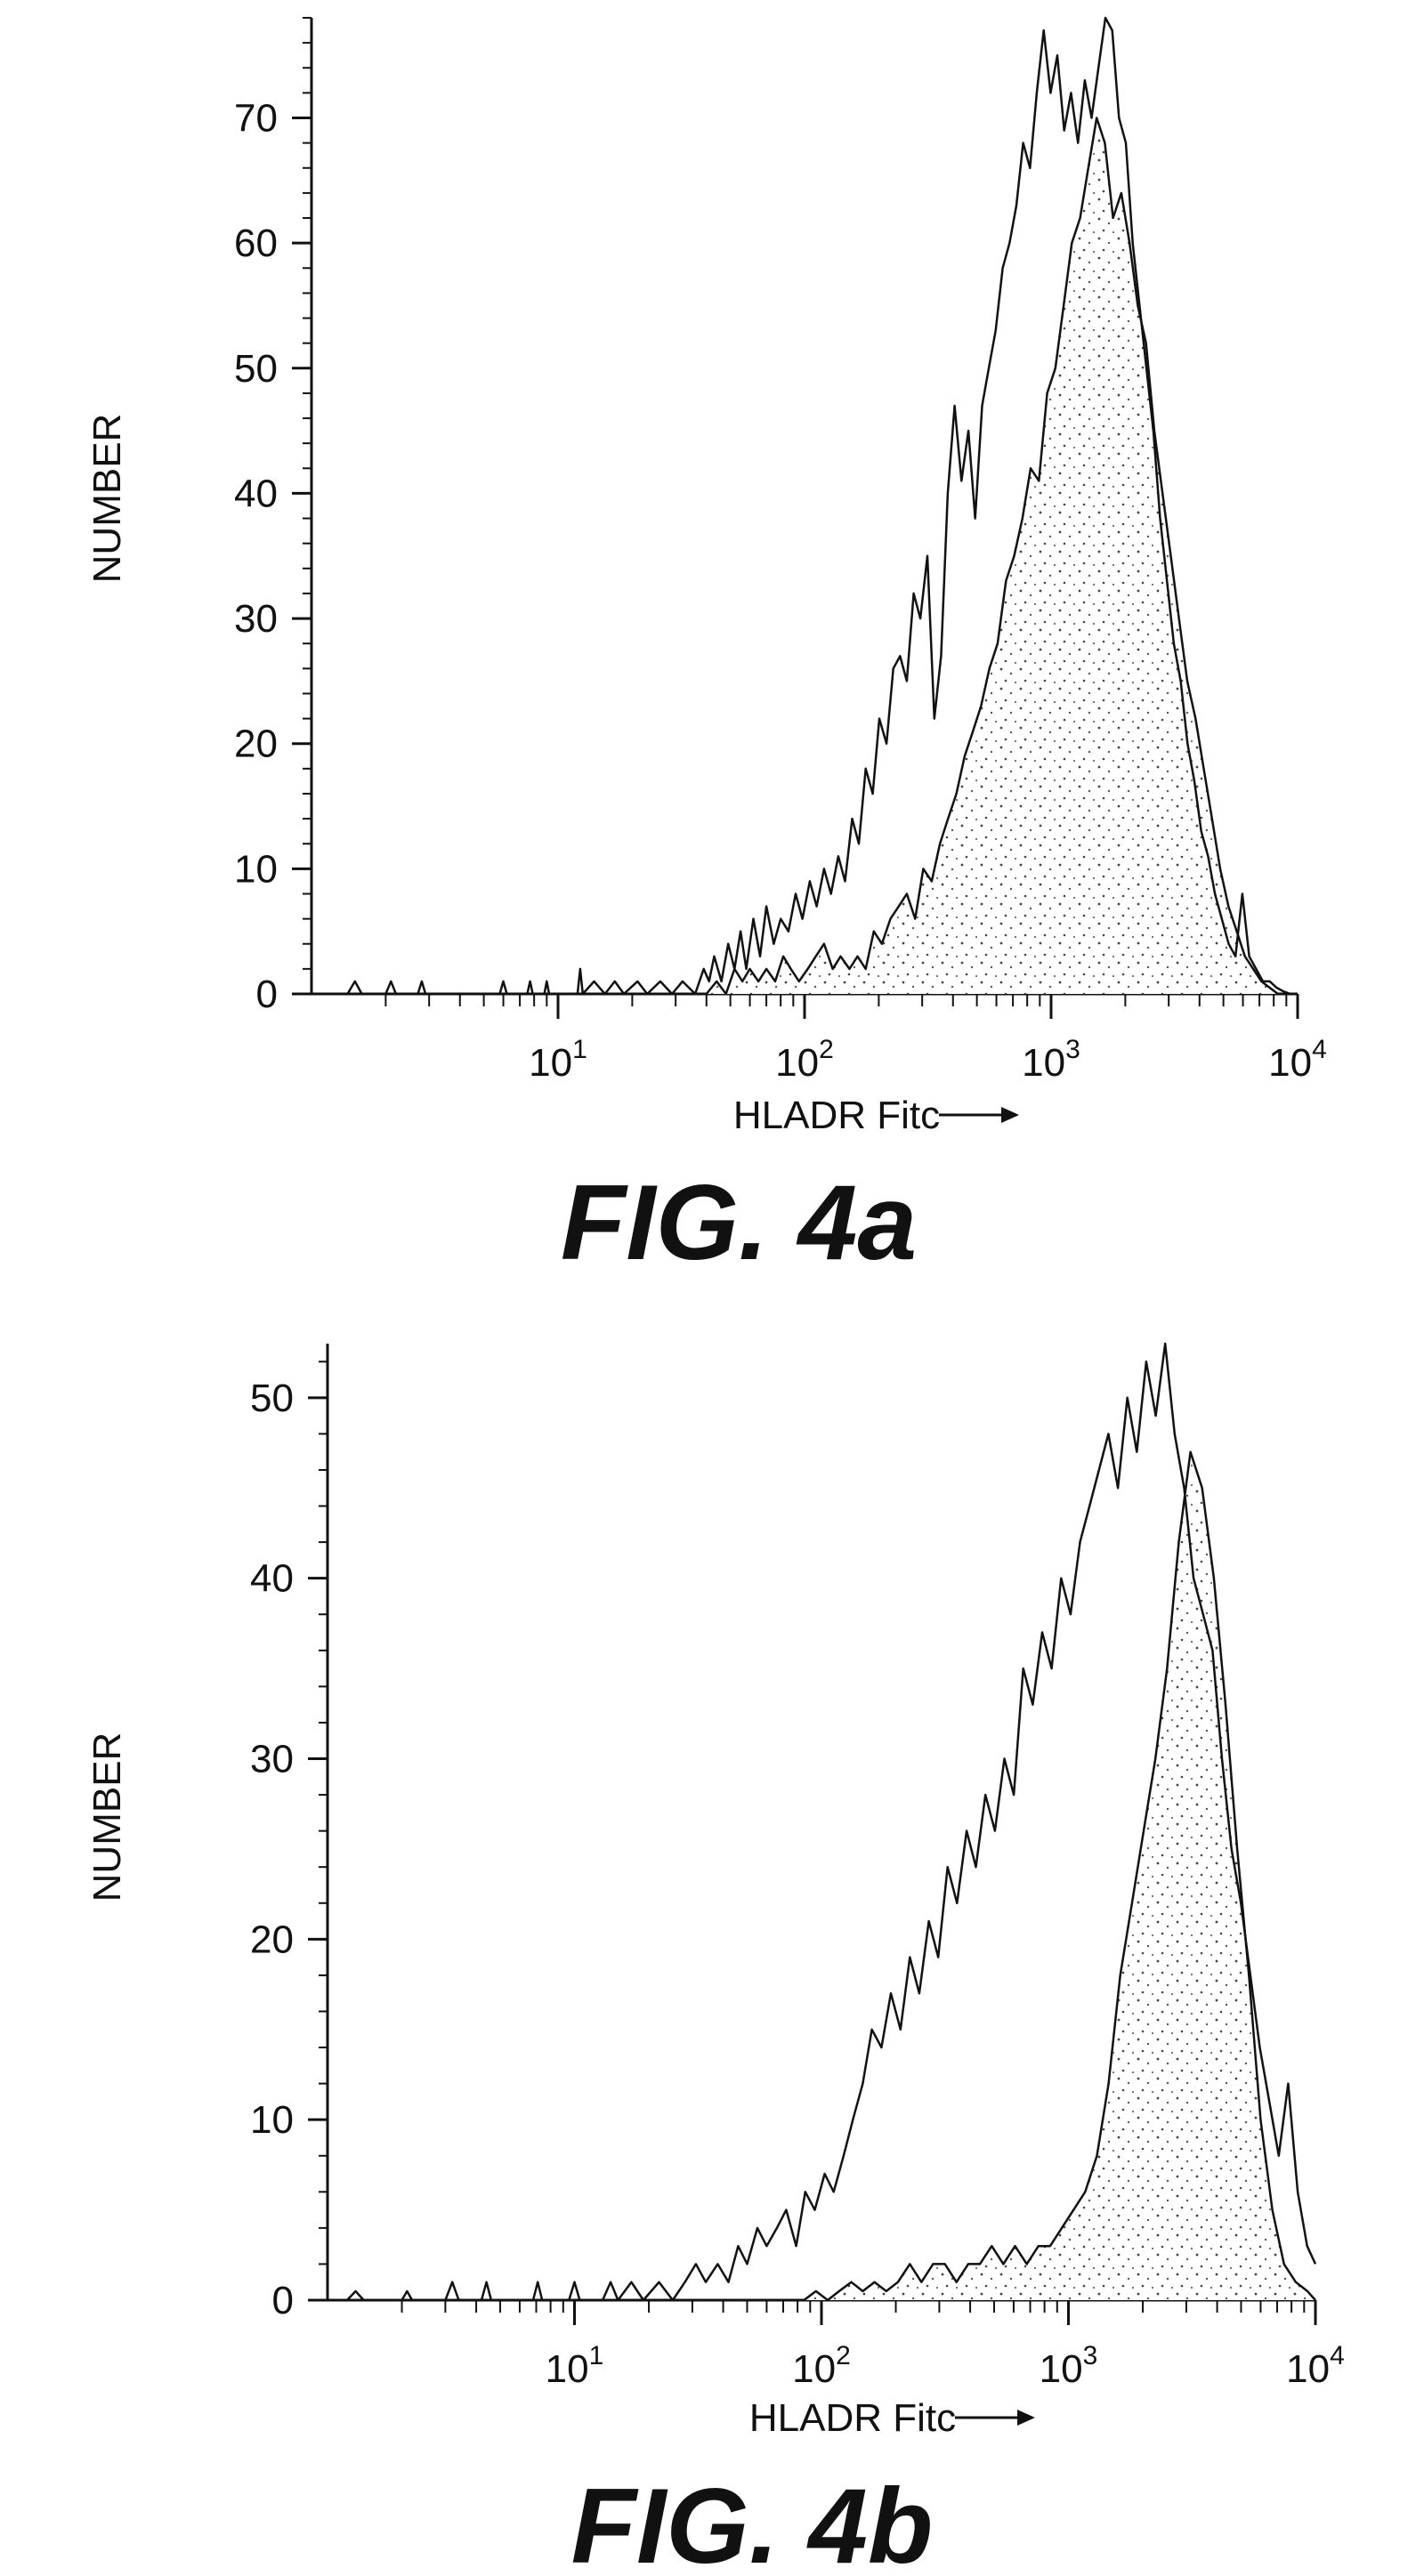 Image resolution: width=1424 pixels, height=2576 pixels. I want to click on x-axis-4a: 10¹ 10² 10³ 10⁴, so click(820, 1039).